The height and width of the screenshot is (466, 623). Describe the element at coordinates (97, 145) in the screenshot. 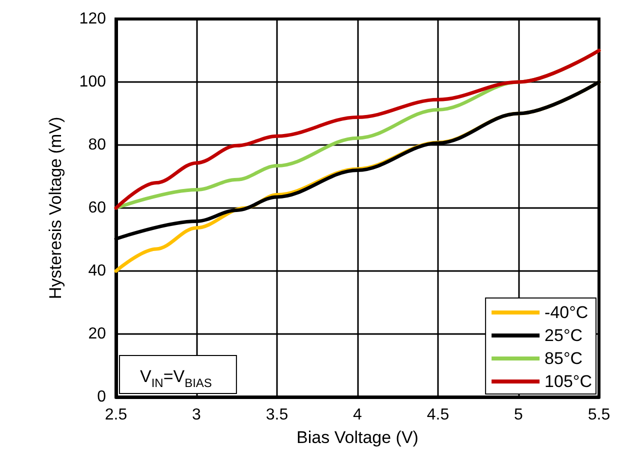

I see `y-tick-label: 80` at that location.